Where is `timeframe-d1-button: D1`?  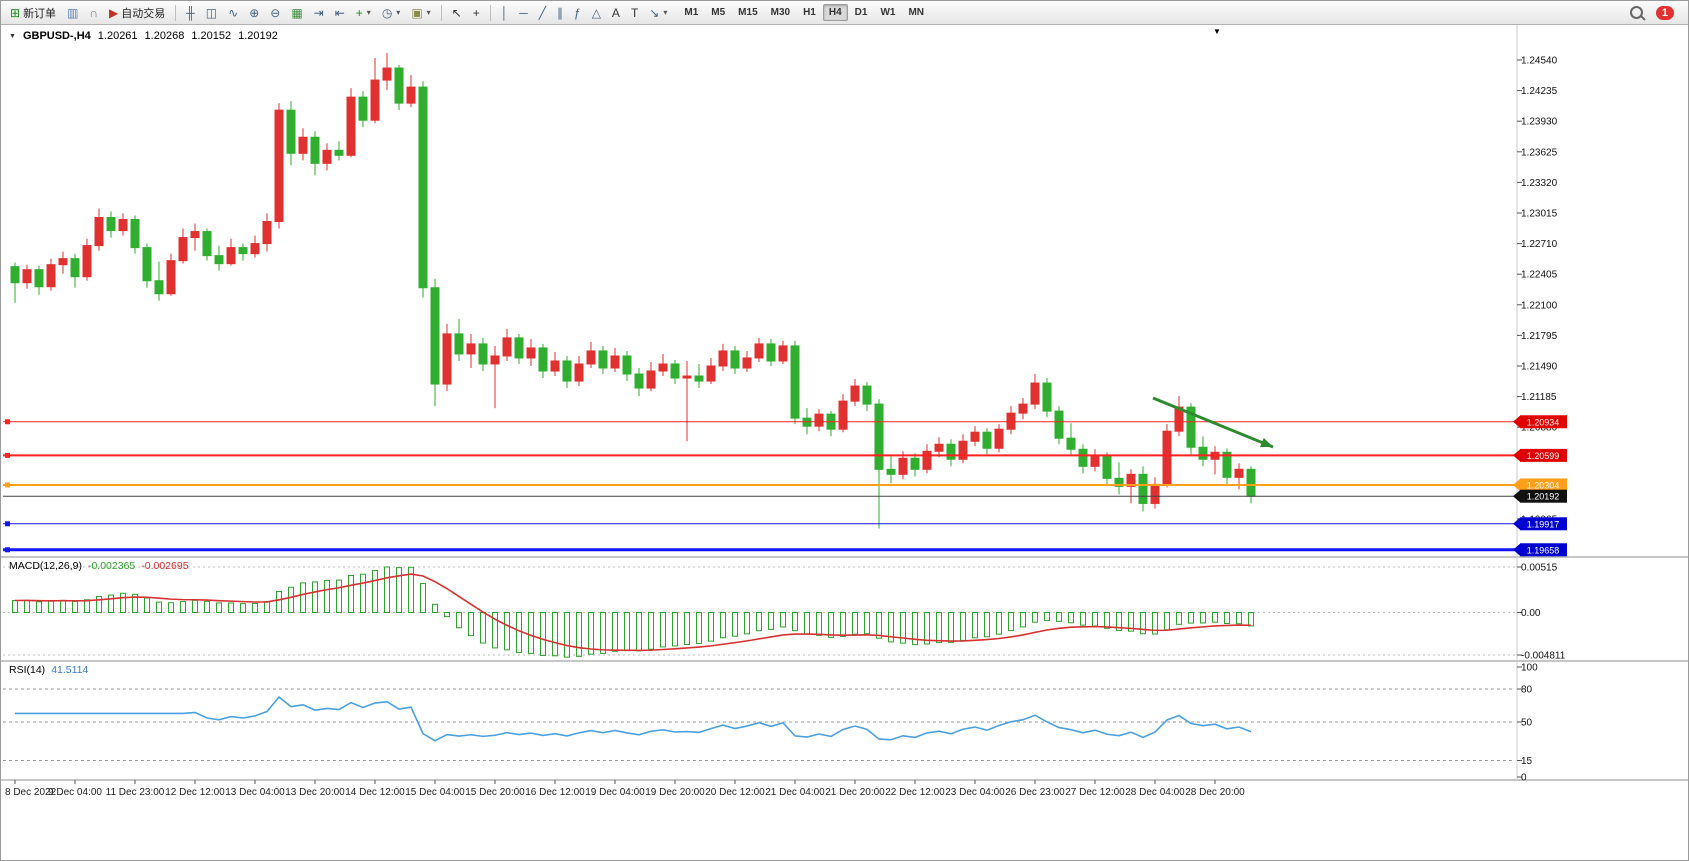 timeframe-d1-button: D1 is located at coordinates (861, 12).